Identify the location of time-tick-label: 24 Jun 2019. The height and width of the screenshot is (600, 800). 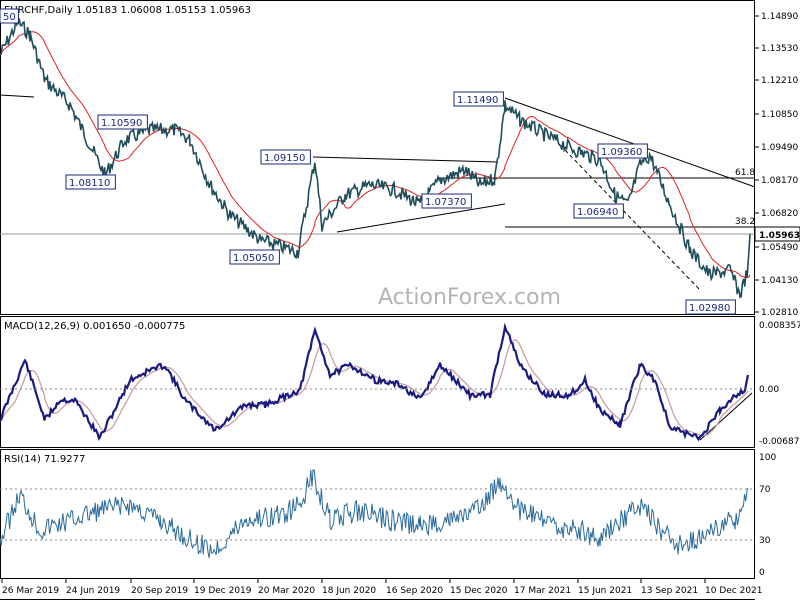
(93, 591).